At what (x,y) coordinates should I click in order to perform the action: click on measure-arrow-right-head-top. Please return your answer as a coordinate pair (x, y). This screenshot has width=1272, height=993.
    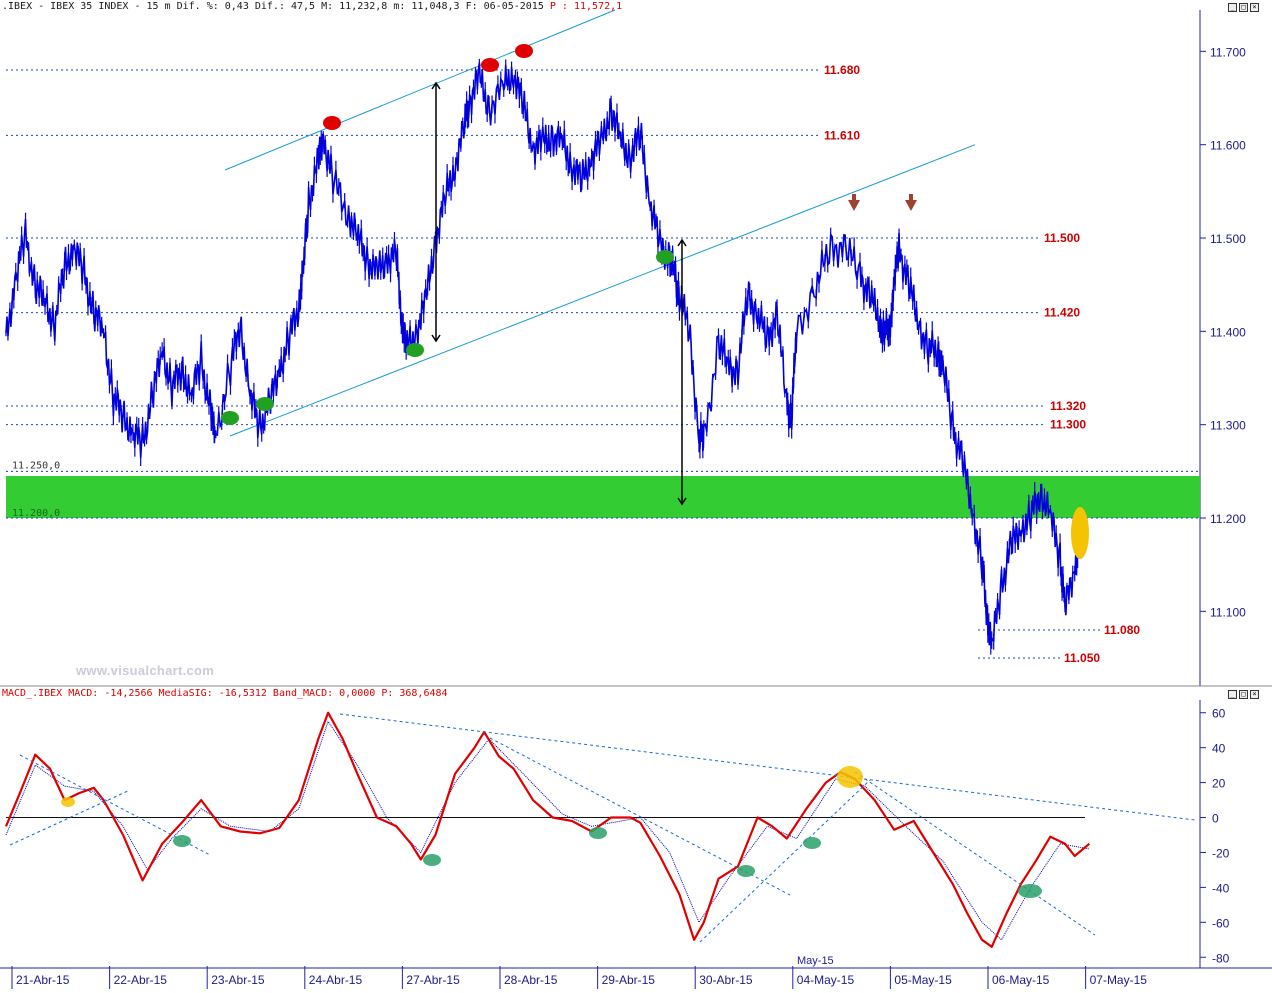
    Looking at the image, I should click on (682, 242).